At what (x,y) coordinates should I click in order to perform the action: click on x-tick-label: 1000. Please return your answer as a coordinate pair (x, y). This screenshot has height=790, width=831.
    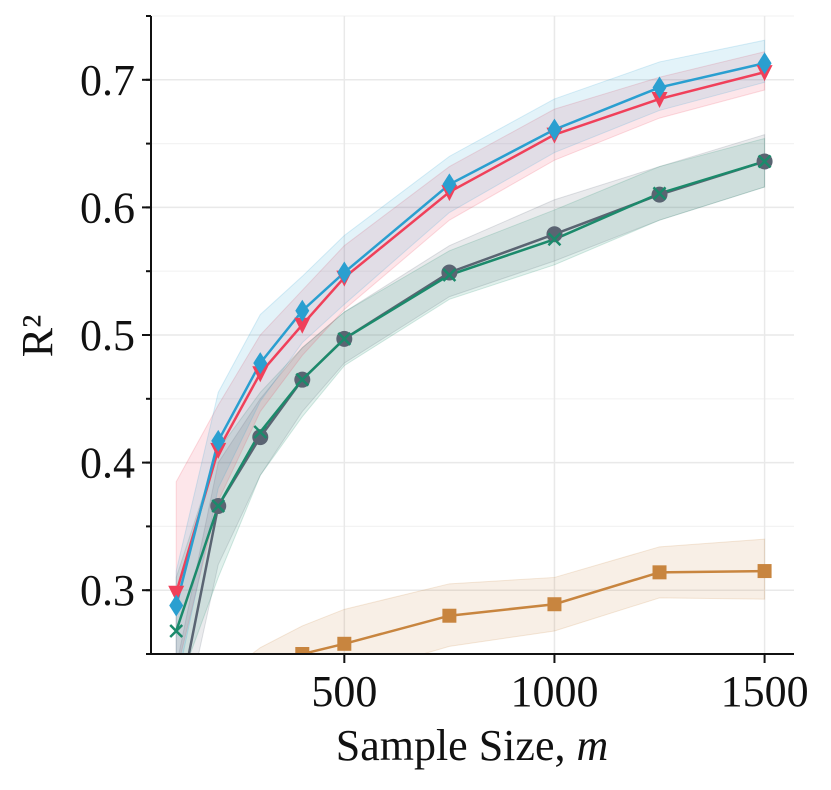
    Looking at the image, I should click on (554, 691).